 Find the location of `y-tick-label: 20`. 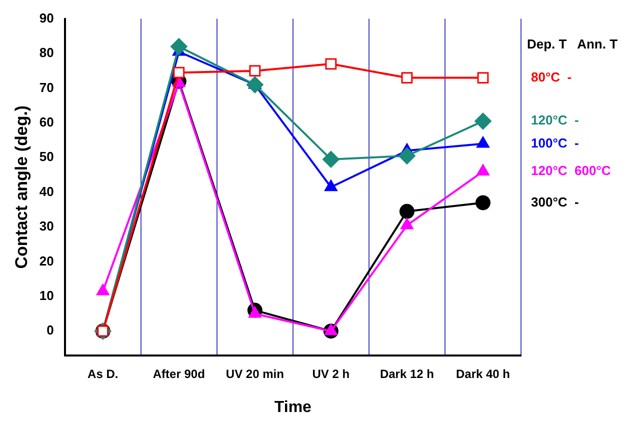

y-tick-label: 20 is located at coordinates (46, 260).